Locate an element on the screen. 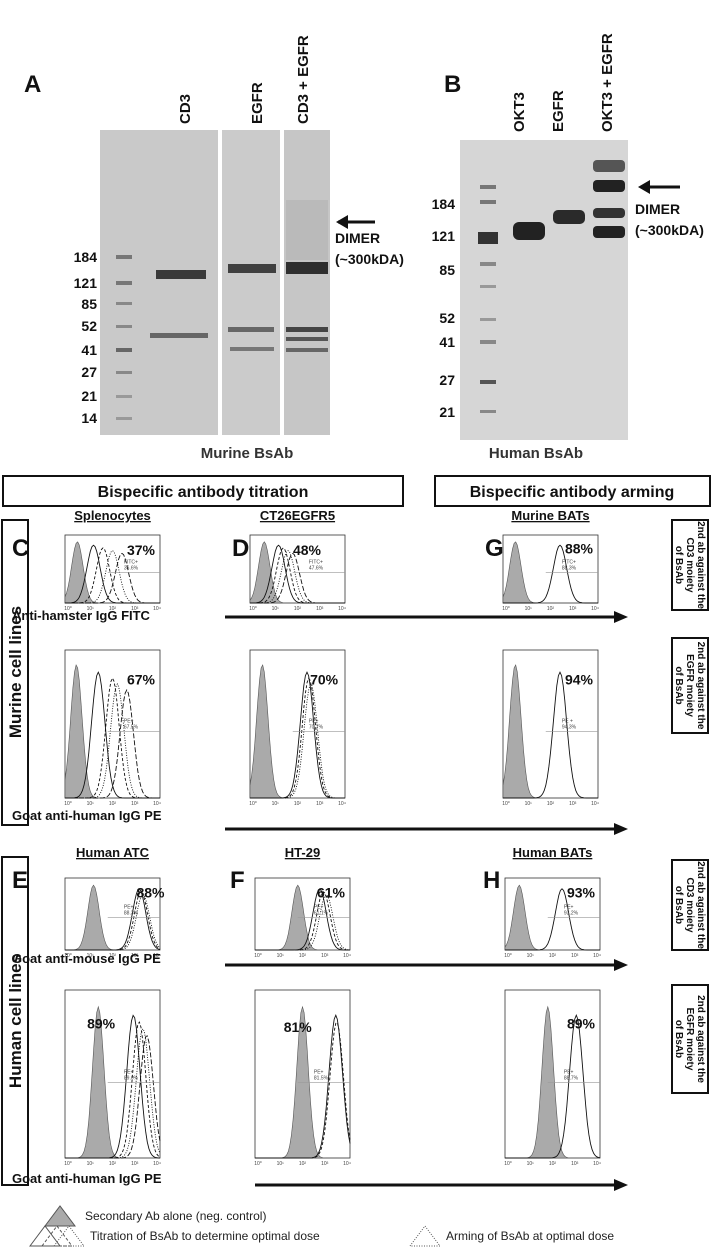  gel-a is located at coordinates (237, 282).